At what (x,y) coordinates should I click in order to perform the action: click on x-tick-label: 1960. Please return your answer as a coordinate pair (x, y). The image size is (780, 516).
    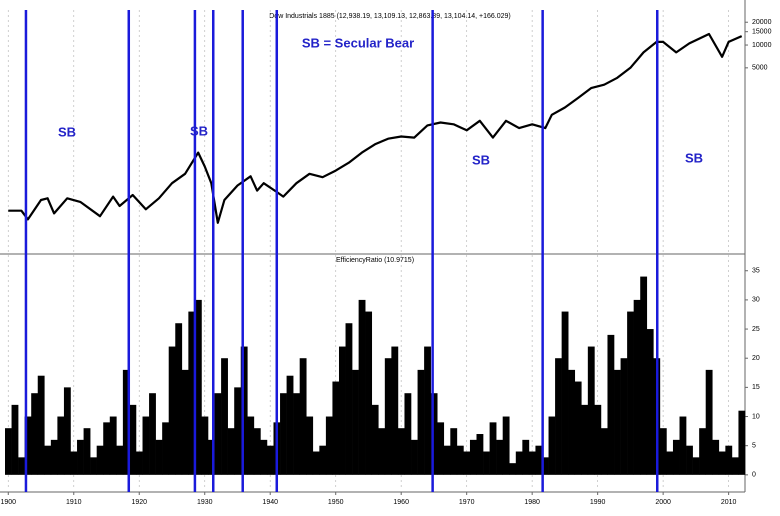
    Looking at the image, I should click on (401, 502).